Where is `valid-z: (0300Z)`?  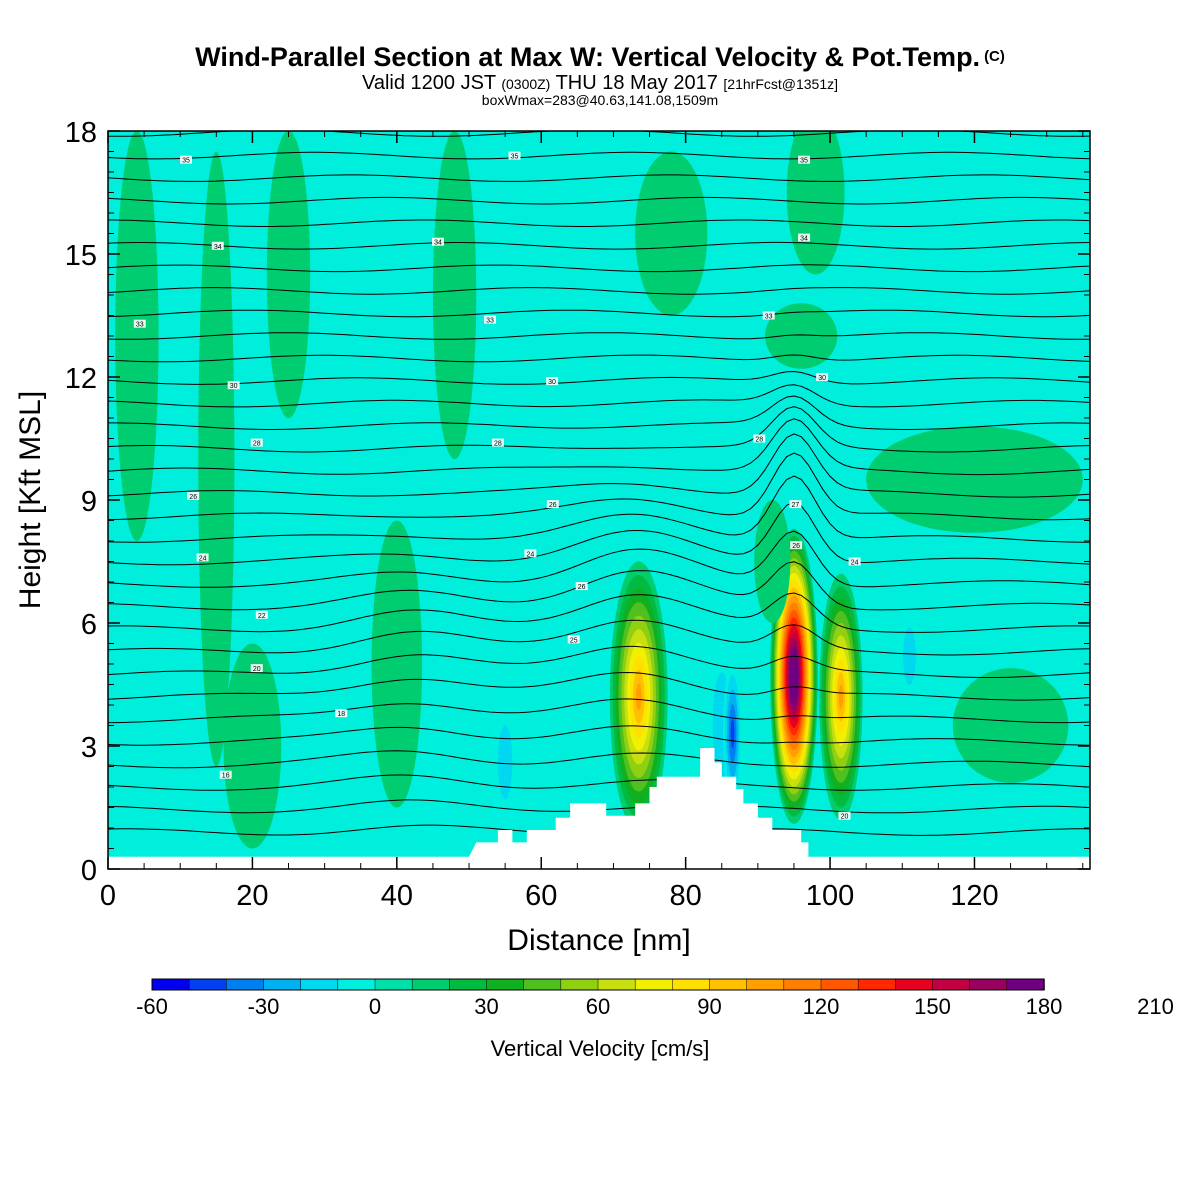
valid-z: (0300Z) is located at coordinates (526, 84).